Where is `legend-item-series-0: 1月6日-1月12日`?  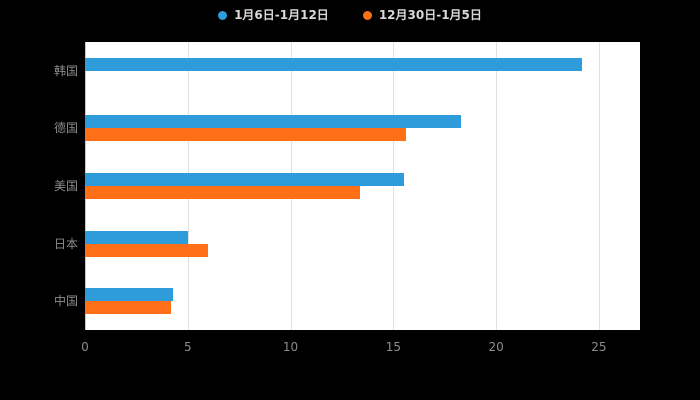
legend-item-series-0: 1月6日-1月12日 is located at coordinates (273, 15).